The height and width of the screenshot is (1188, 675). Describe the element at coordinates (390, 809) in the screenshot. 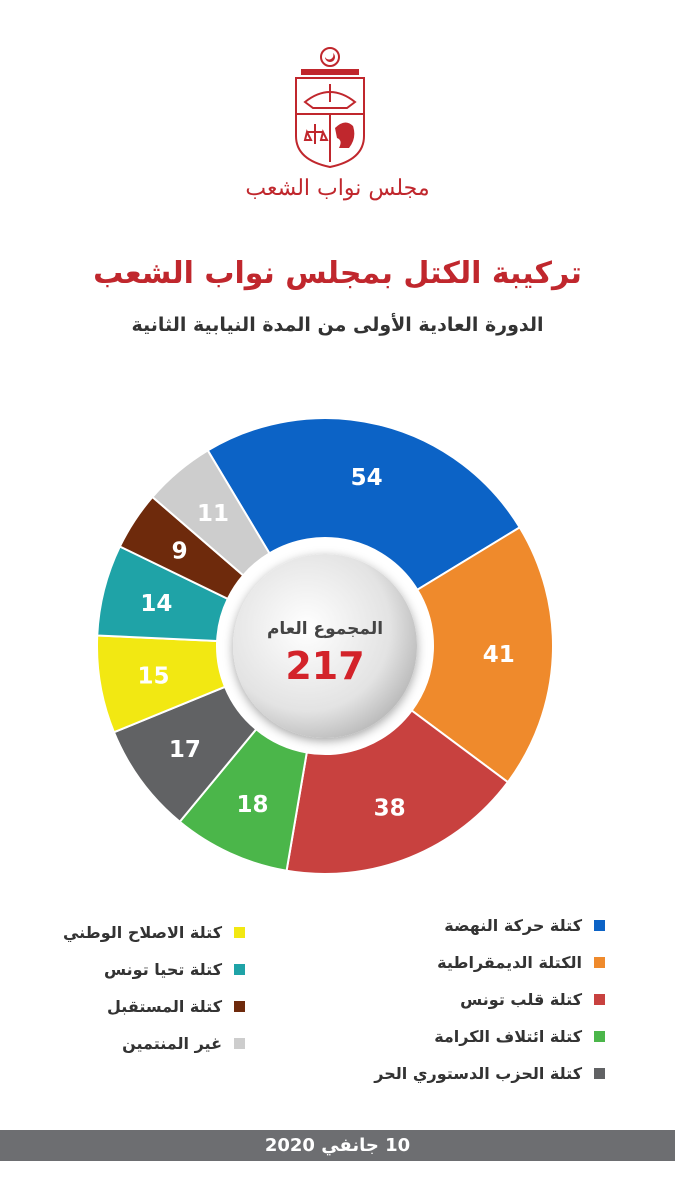

I see `slice-value-label: 38` at that location.